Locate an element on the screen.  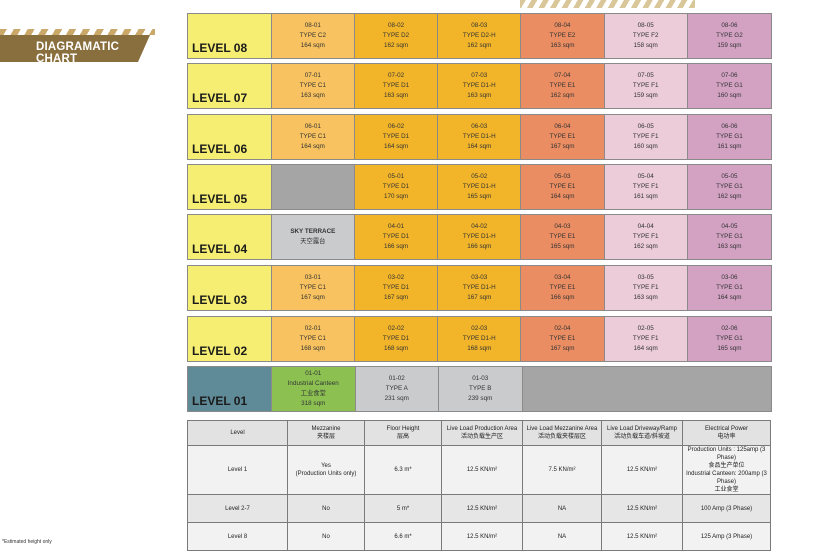
unit-cell: 02-06 TYPE G1 165 sqm is located at coordinates (729, 339).